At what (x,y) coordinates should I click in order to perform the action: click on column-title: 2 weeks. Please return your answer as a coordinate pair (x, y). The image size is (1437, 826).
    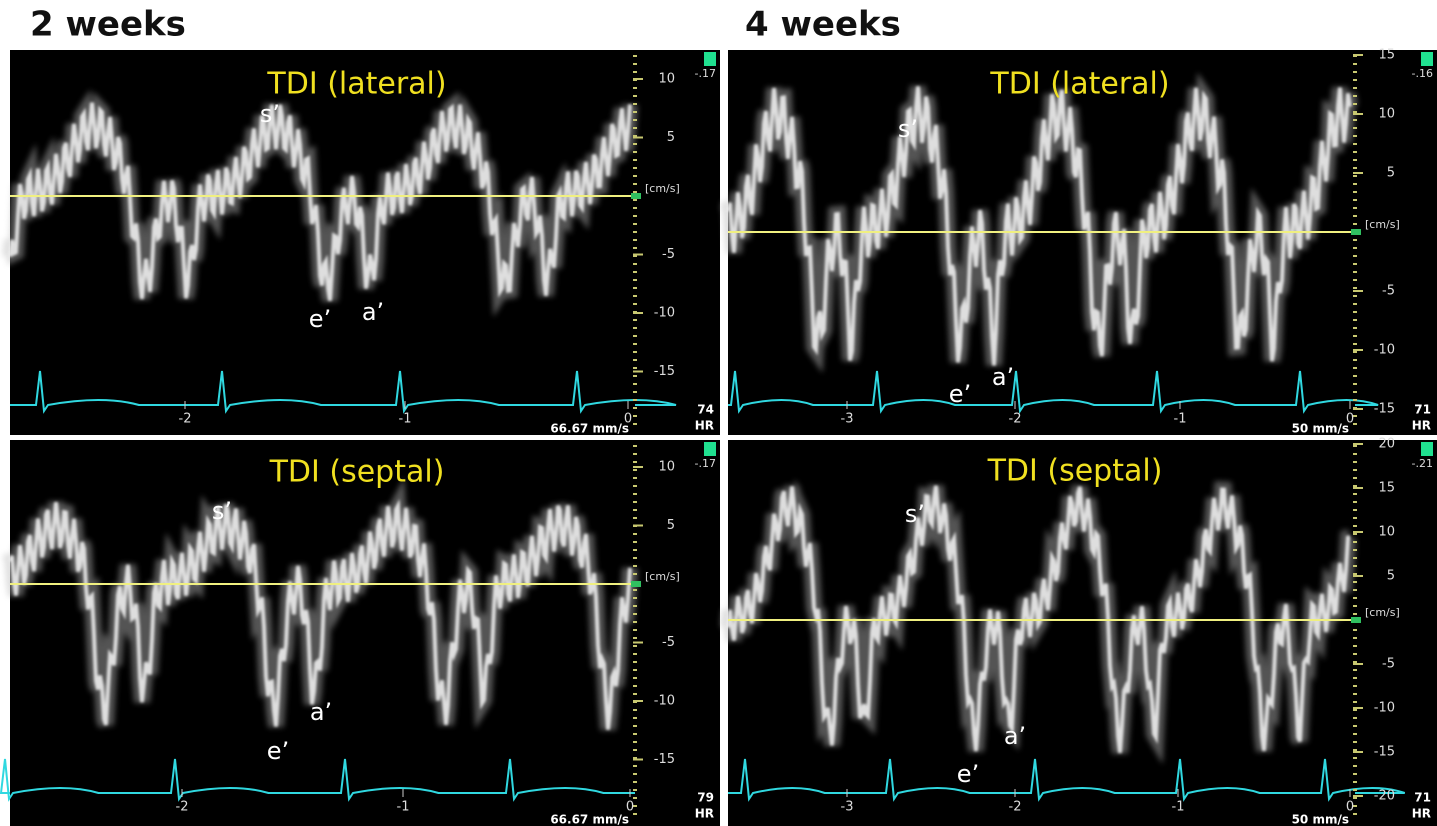
    Looking at the image, I should click on (108, 25).